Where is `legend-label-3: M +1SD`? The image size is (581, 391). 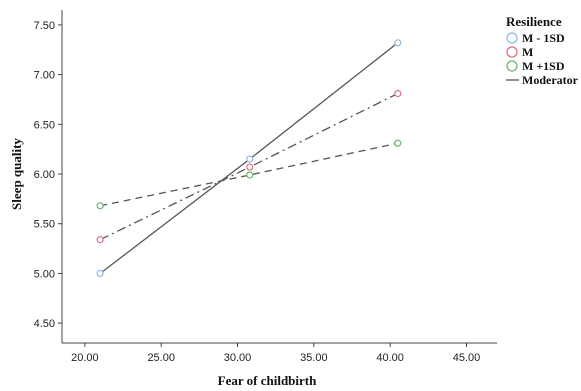
legend-label-3: M +1SD is located at coordinates (543, 66).